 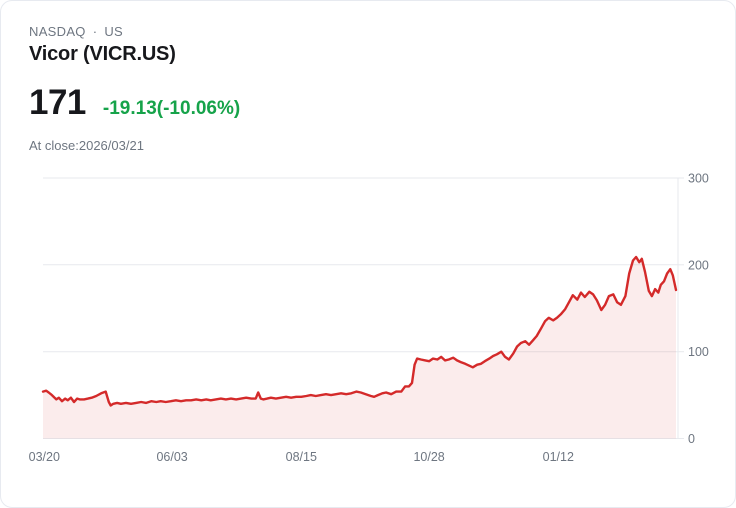 What do you see at coordinates (698, 265) in the screenshot?
I see `y-tick-label-200: 200` at bounding box center [698, 265].